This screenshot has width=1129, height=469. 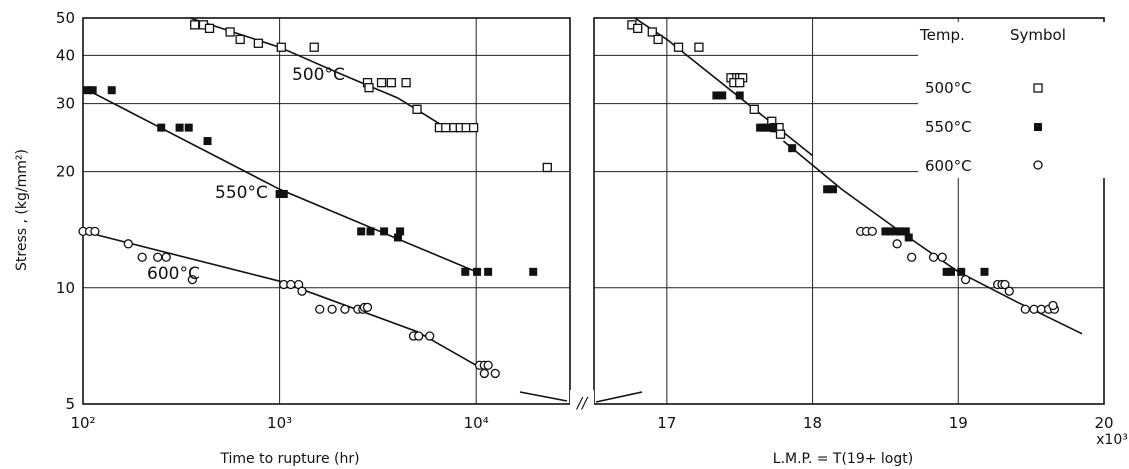 What do you see at coordinates (843, 459) in the screenshot?
I see `right-x-axis-label: L.M.P. = T(19+ logt)` at bounding box center [843, 459].